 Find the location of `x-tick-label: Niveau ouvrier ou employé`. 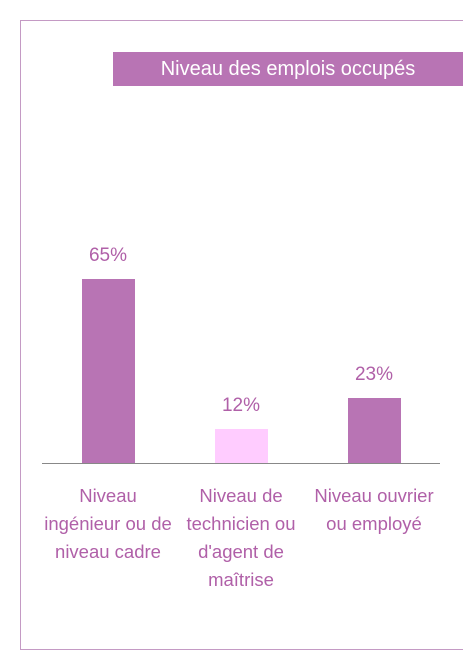

x-tick-label: Niveau ouvrier ou employé is located at coordinates (374, 509).